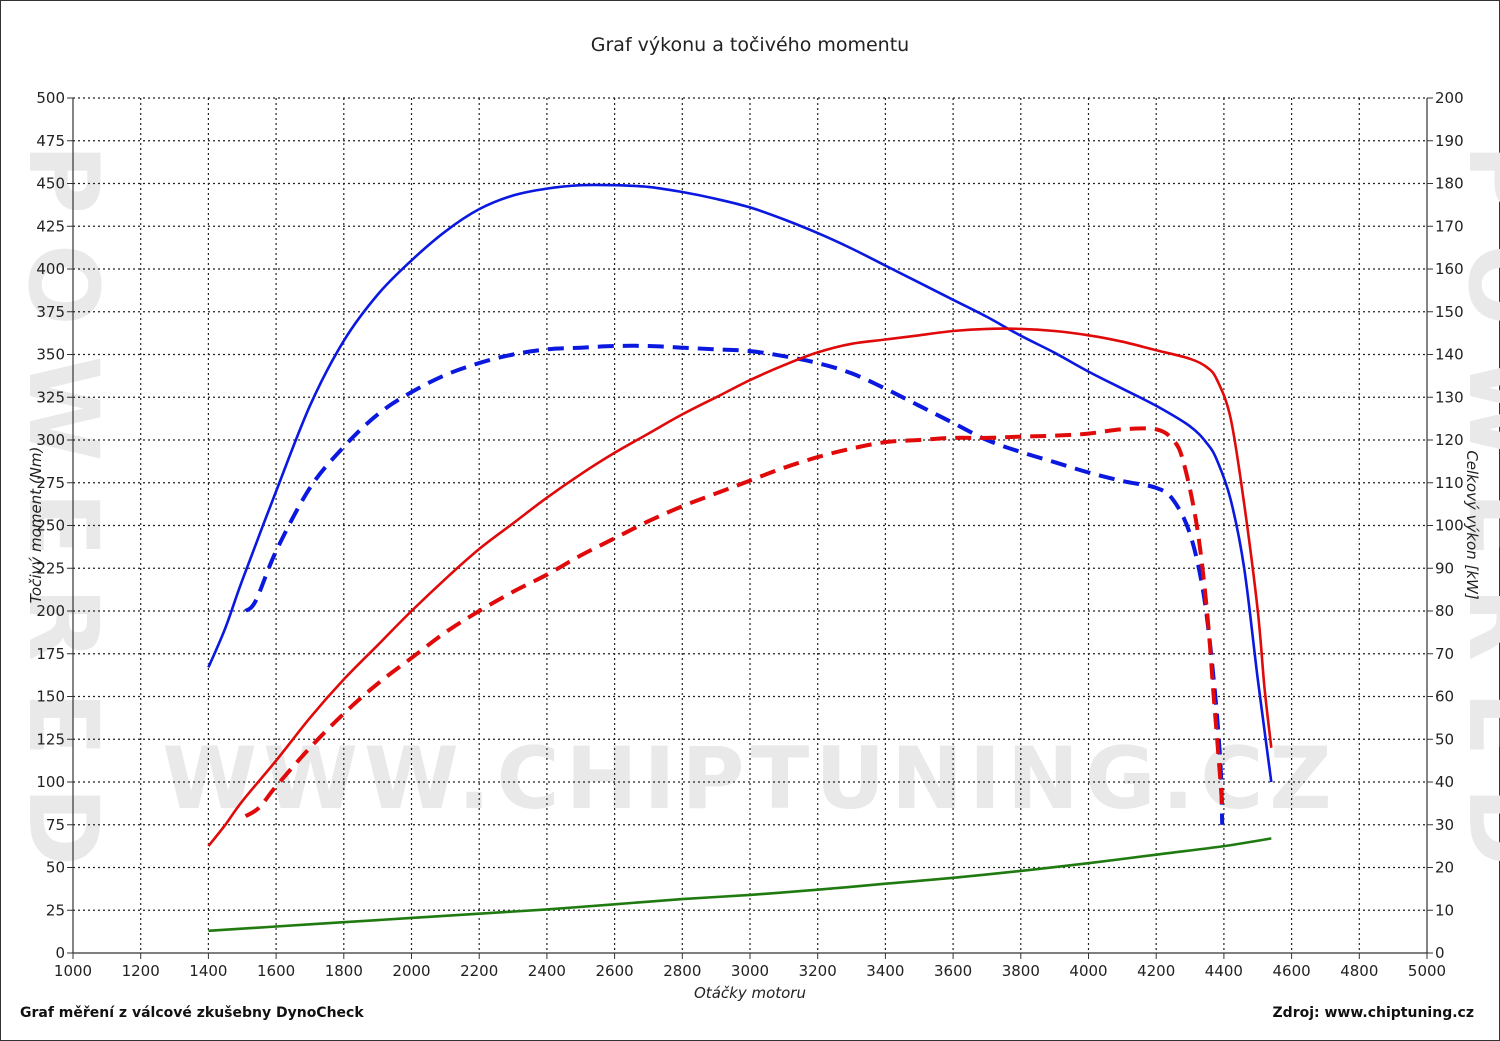 The image size is (1500, 1041). I want to click on y-left-tick-label: 500, so click(50, 98).